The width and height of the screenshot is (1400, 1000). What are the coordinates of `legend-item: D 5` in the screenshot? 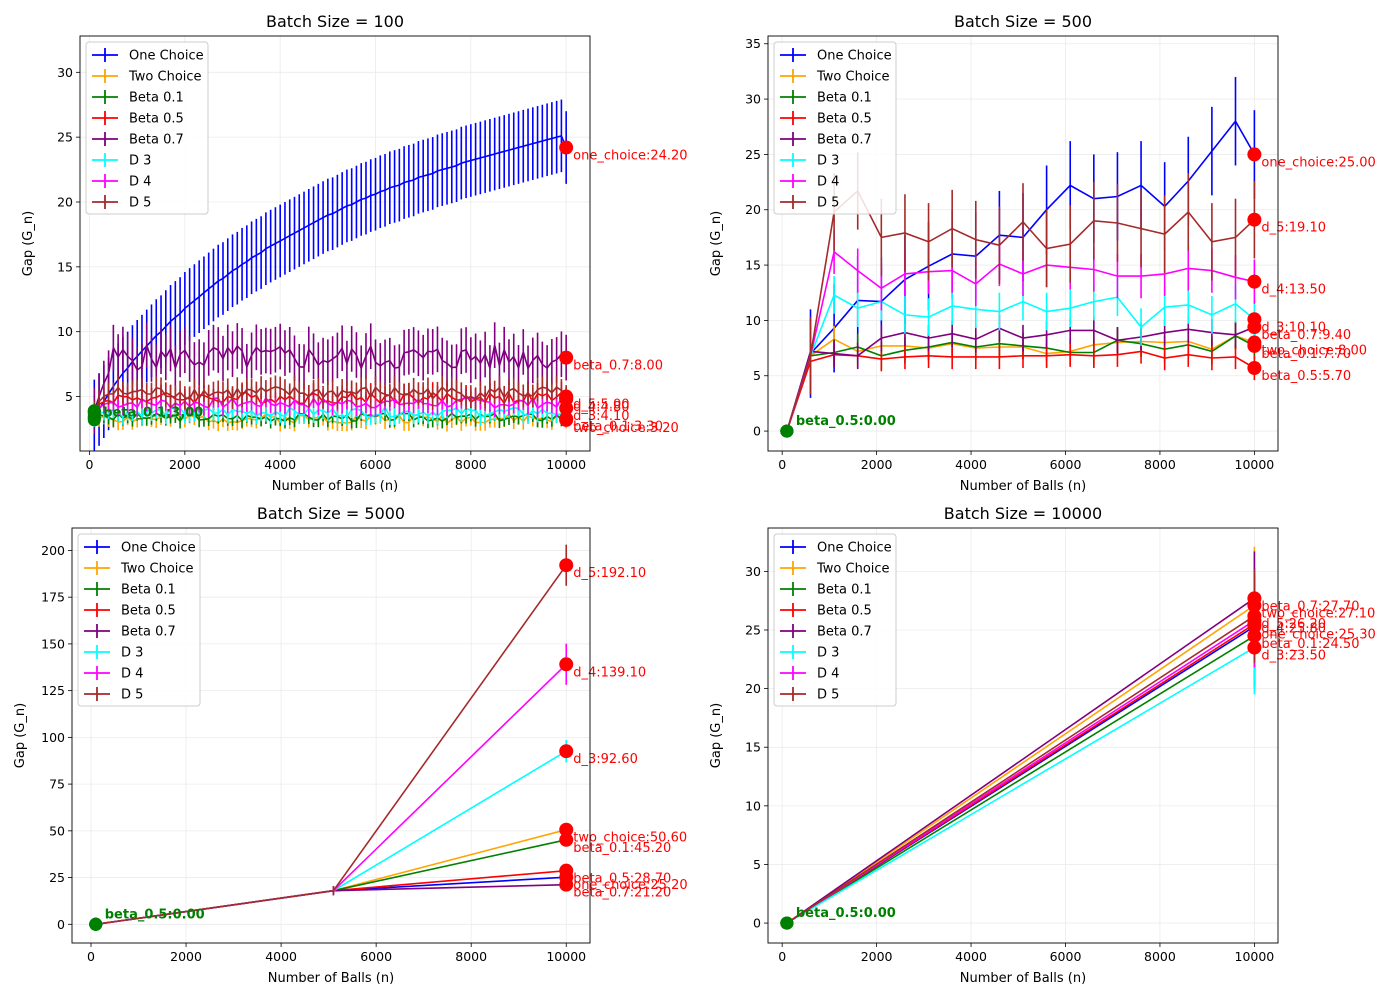 It's located at (113, 695).